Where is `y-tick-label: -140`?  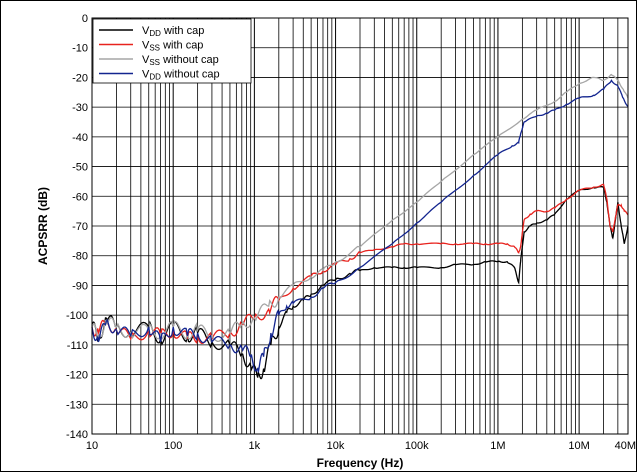 y-tick-label: -140 is located at coordinates (77, 435).